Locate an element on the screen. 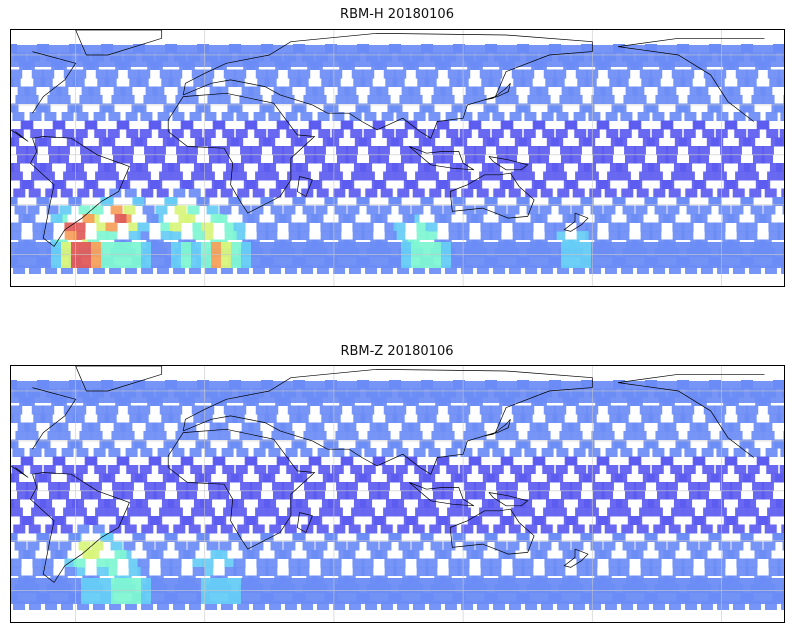 Image resolution: width=794 pixels, height=633 pixels. panel-title-rbm-h: RBM-H 20180106 is located at coordinates (397, 14).